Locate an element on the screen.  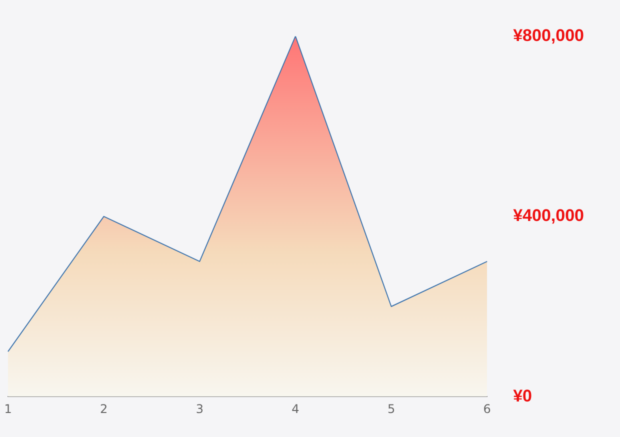
x-tick-label: 2 is located at coordinates (104, 409).